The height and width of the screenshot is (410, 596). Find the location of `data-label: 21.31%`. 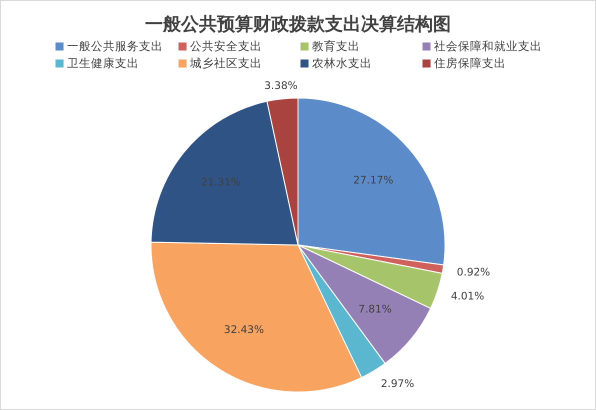

data-label: 21.31% is located at coordinates (220, 182).